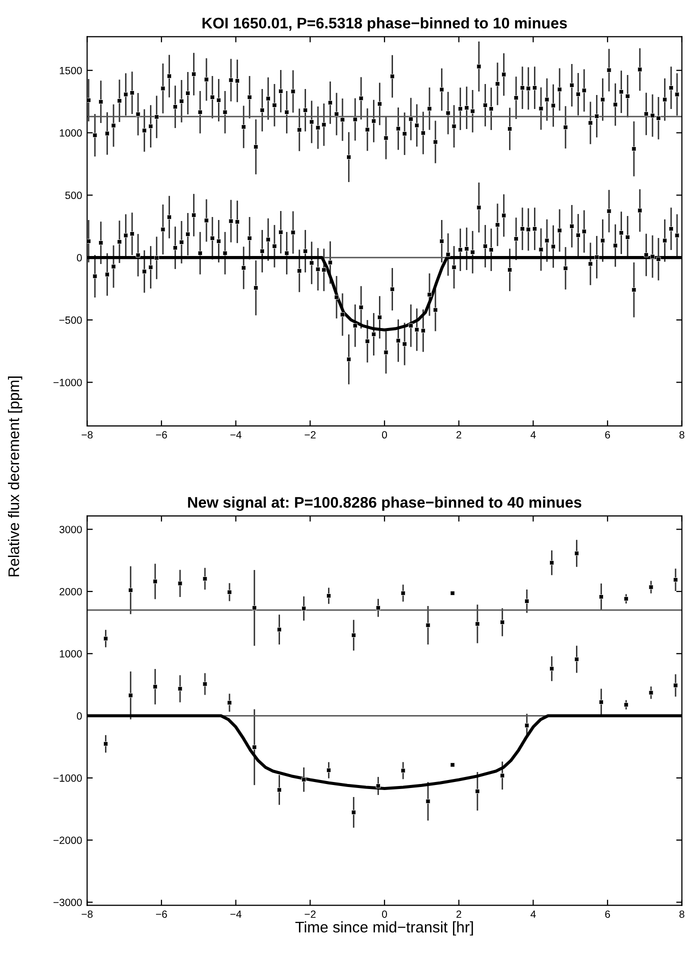 Image resolution: width=686 pixels, height=953 pixels. What do you see at coordinates (68, 840) in the screenshot?
I see `y-tick-label: −2000` at bounding box center [68, 840].